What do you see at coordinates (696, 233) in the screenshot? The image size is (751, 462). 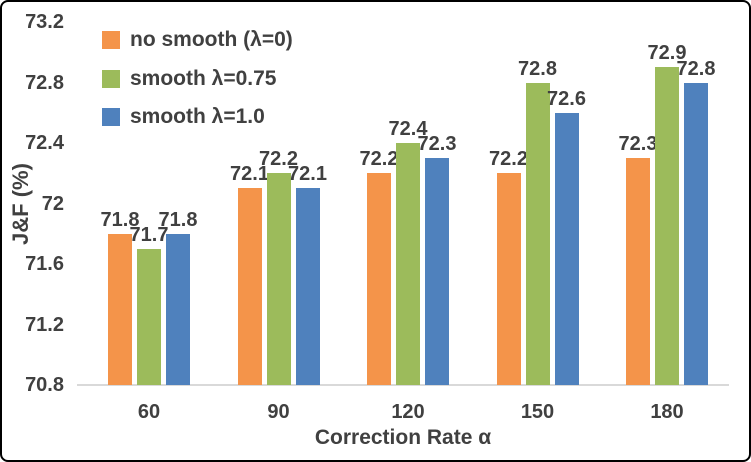 I see `bar-180-series2` at bounding box center [696, 233].